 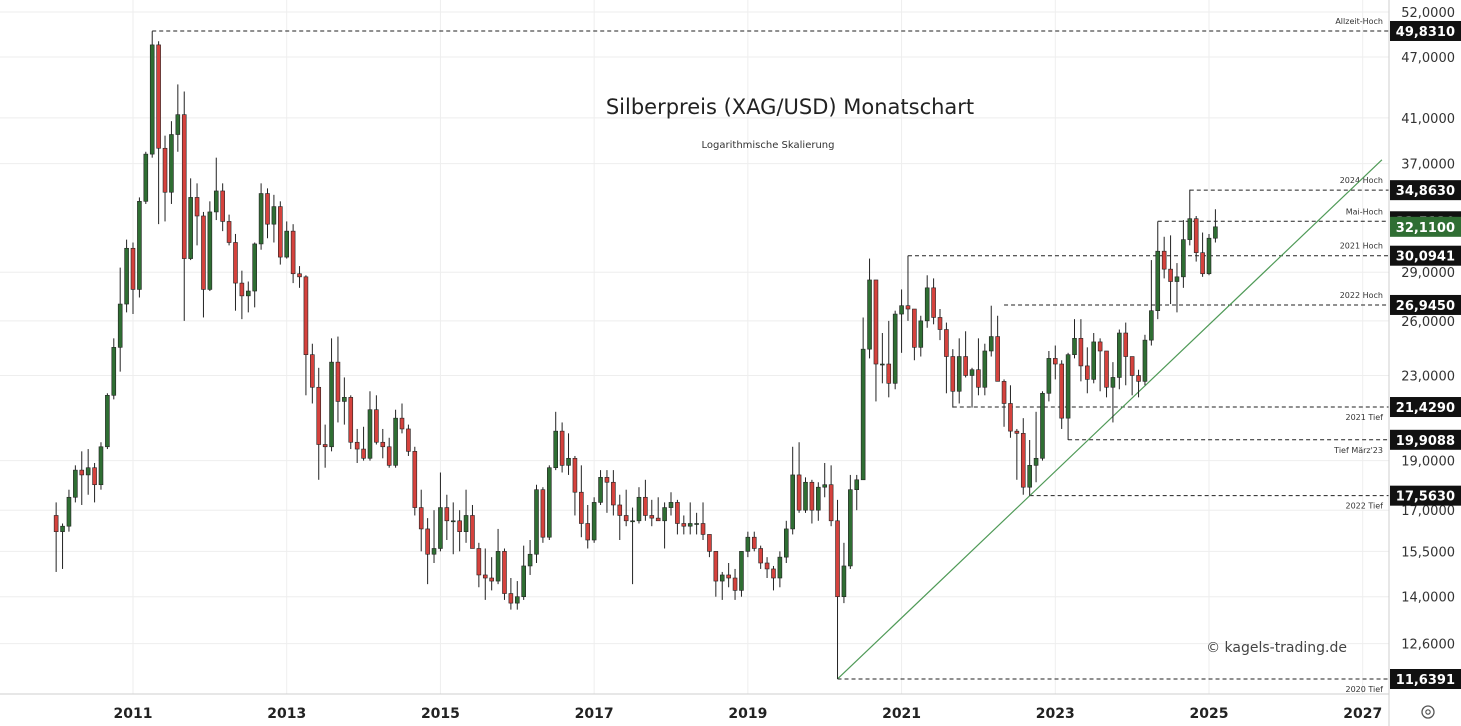 What do you see at coordinates (1425, 680) in the screenshot?
I see `level-price-label: 11,6391` at bounding box center [1425, 680].